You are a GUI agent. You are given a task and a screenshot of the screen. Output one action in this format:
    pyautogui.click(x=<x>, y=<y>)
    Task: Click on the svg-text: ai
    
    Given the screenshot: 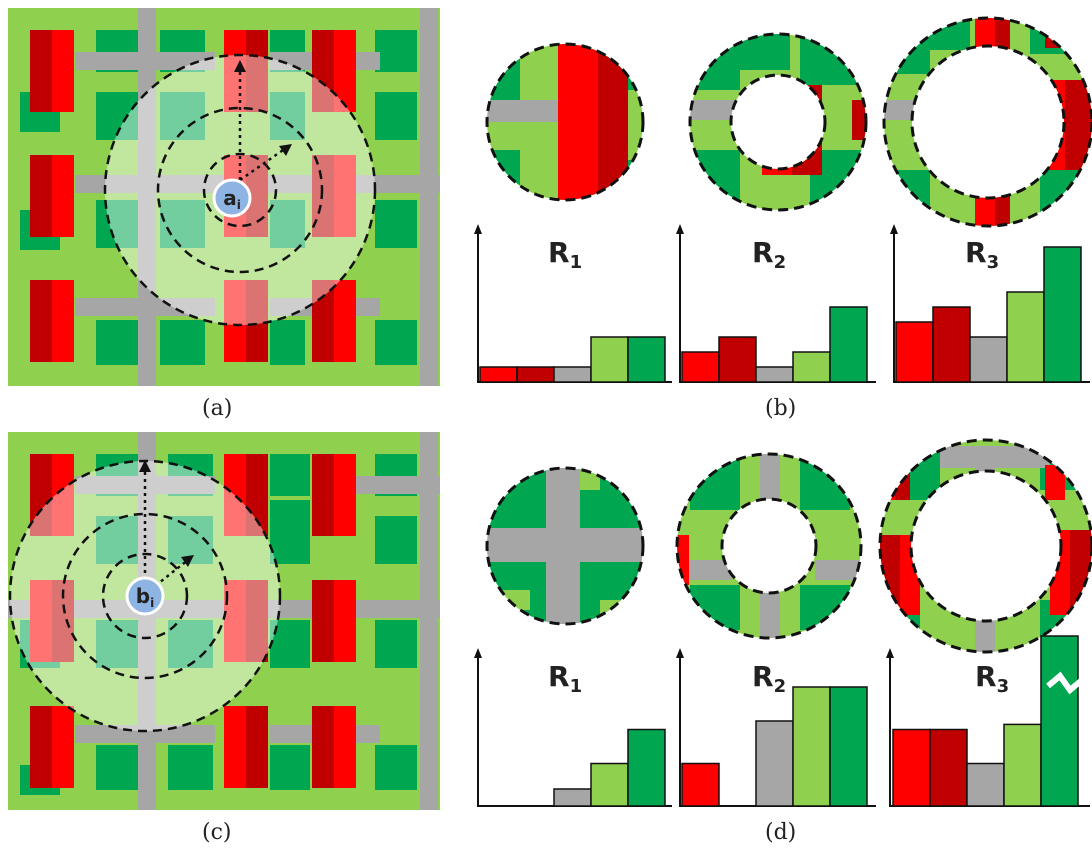 What is the action you would take?
    pyautogui.click(x=232, y=199)
    